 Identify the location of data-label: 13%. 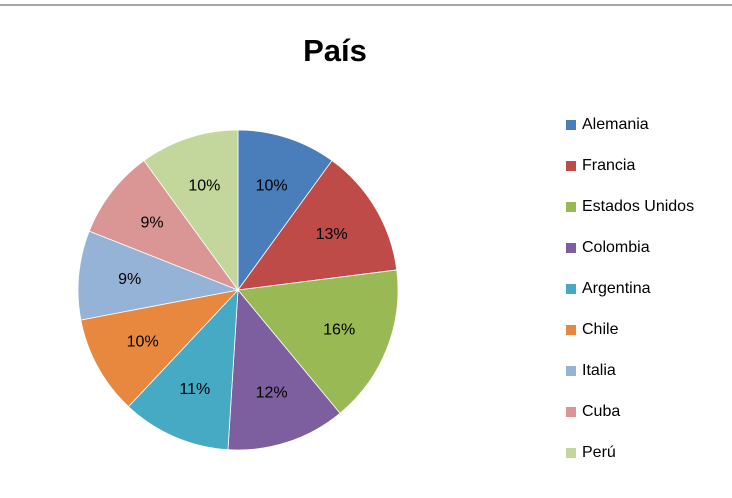
(332, 234).